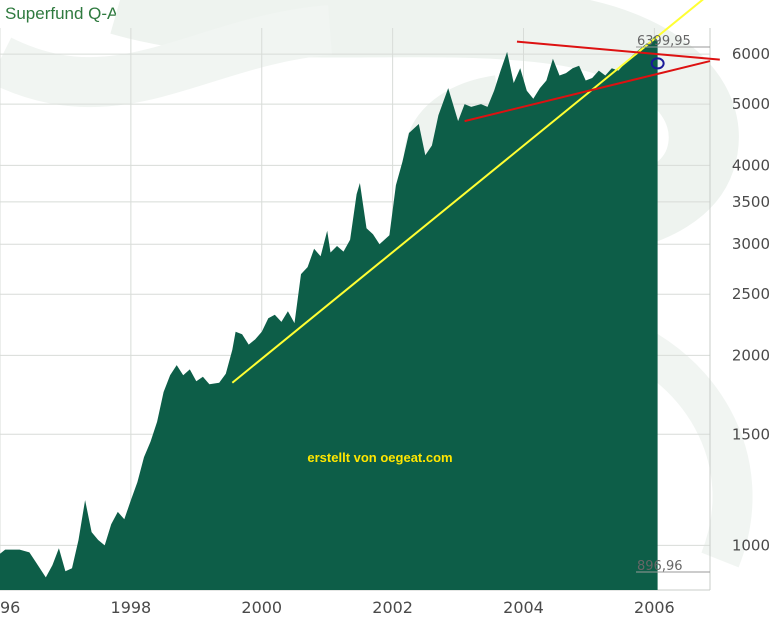  I want to click on y-tick-label: 3000, so click(751, 244).